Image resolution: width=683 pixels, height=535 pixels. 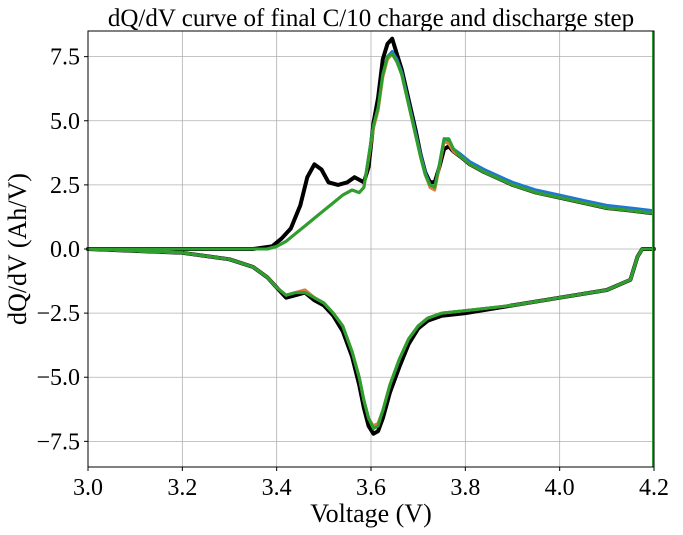 I want to click on y-tick-label: −7.5, so click(x=58, y=442).